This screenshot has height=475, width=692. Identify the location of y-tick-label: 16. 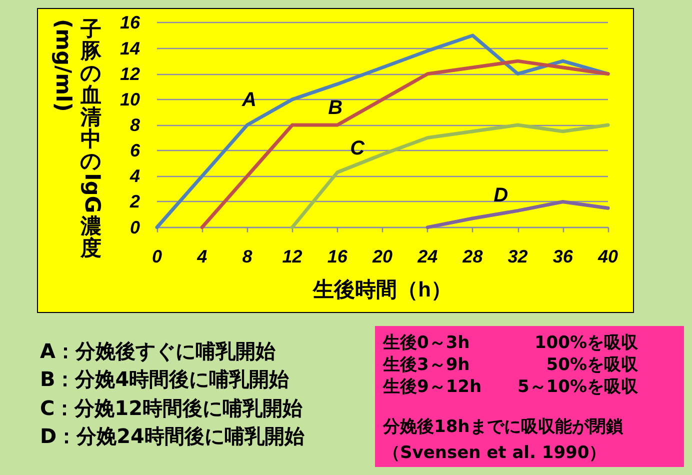
(130, 22).